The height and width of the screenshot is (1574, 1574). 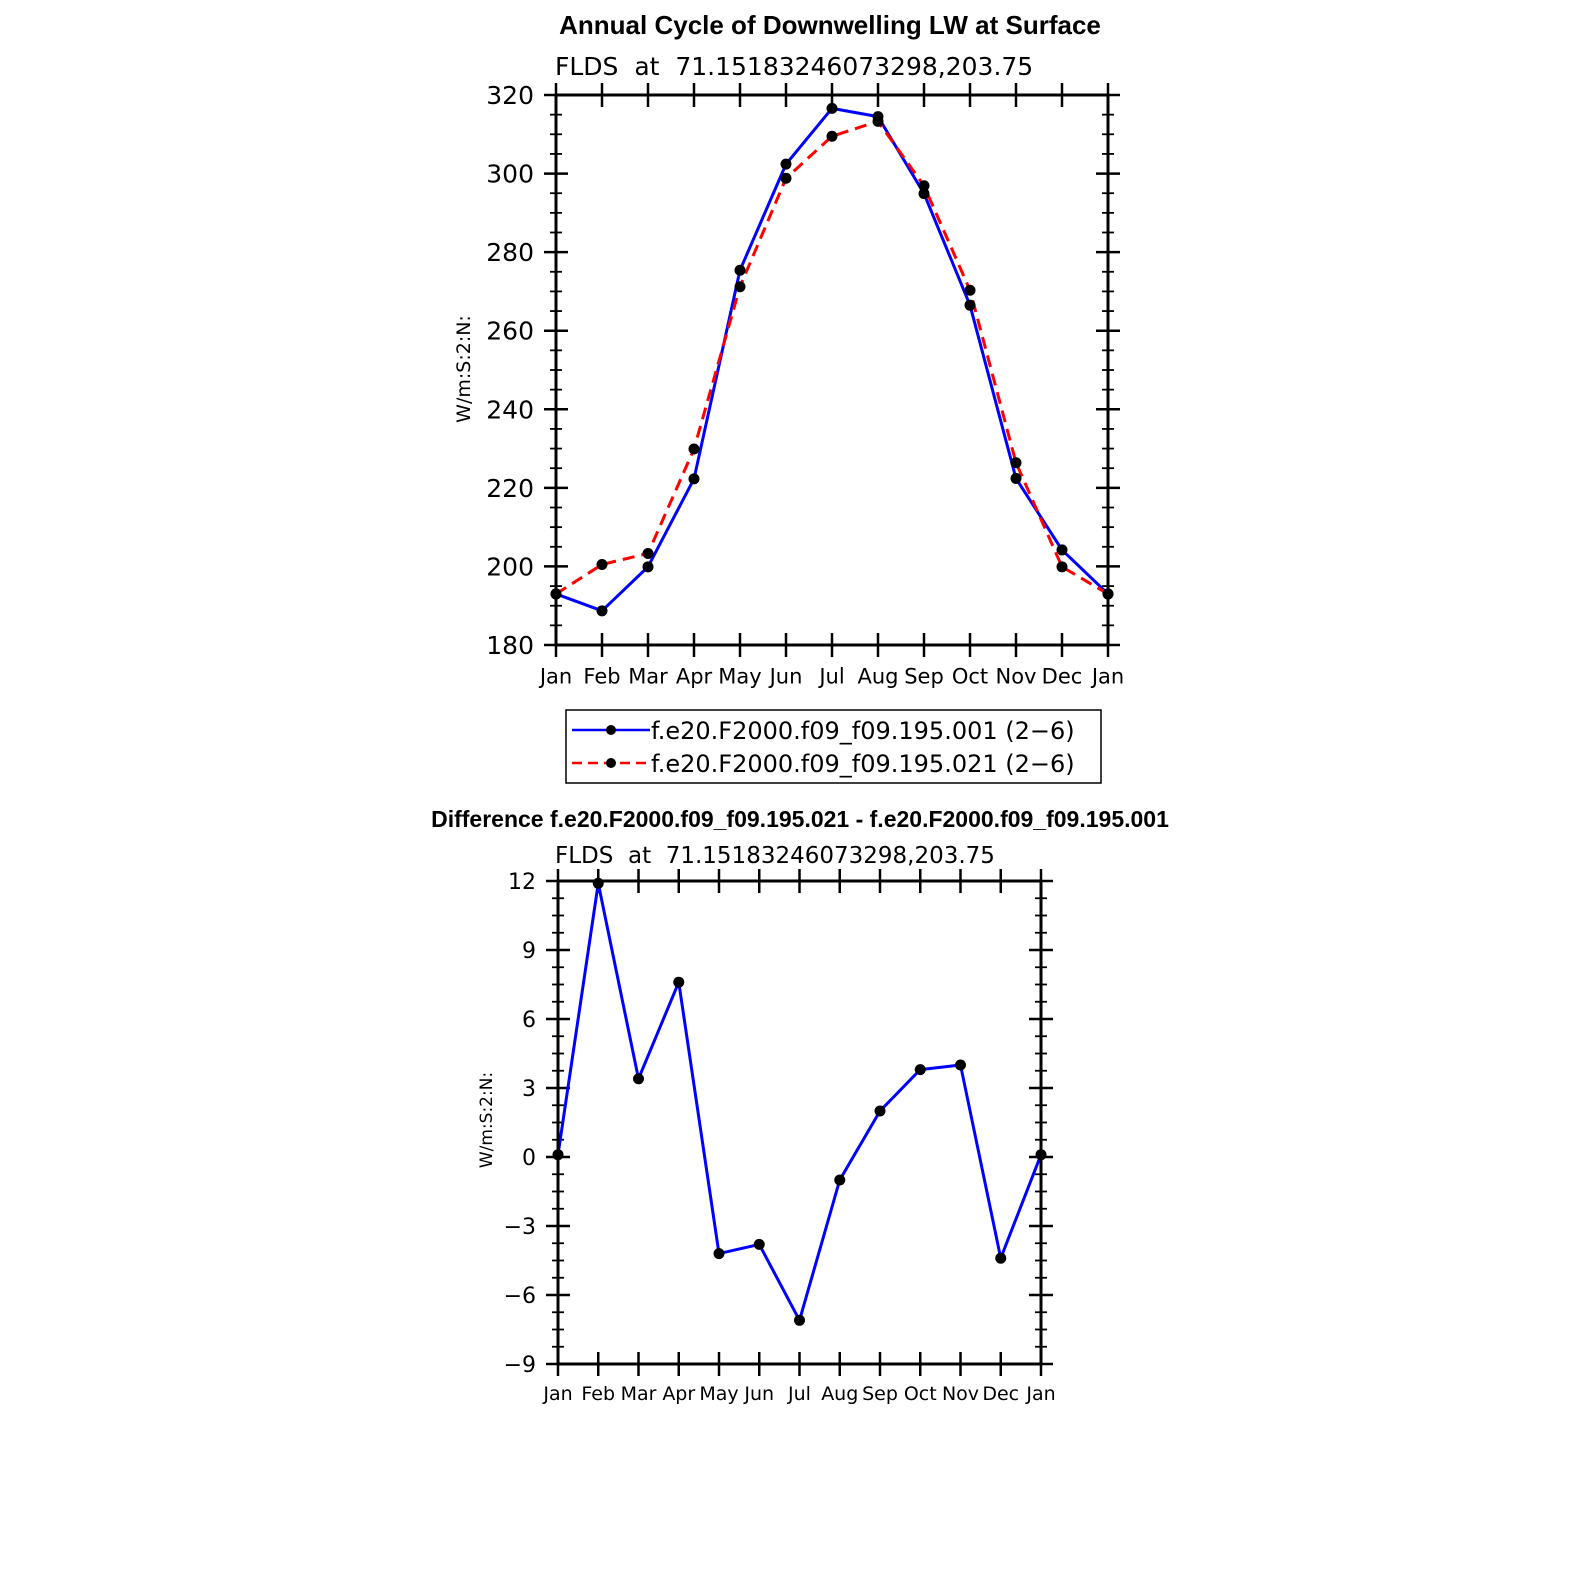 What do you see at coordinates (839, 1394) in the screenshot?
I see `chart2-xtick-label: Aug` at bounding box center [839, 1394].